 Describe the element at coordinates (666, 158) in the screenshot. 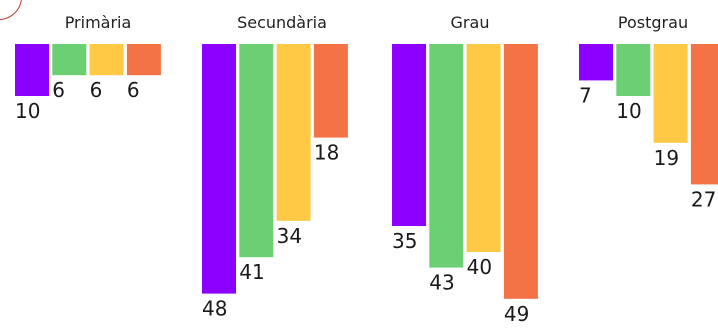

I see `value-label: 19` at that location.